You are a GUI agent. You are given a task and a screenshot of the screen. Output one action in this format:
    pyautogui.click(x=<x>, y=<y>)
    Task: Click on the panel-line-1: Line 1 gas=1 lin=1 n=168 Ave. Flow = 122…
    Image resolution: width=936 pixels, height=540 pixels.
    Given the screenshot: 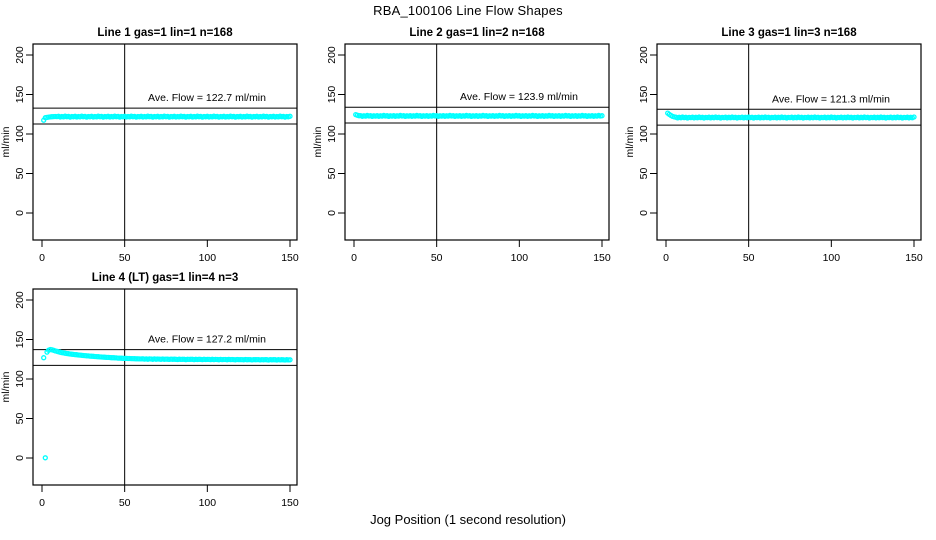 What is the action you would take?
    pyautogui.click(x=149, y=145)
    